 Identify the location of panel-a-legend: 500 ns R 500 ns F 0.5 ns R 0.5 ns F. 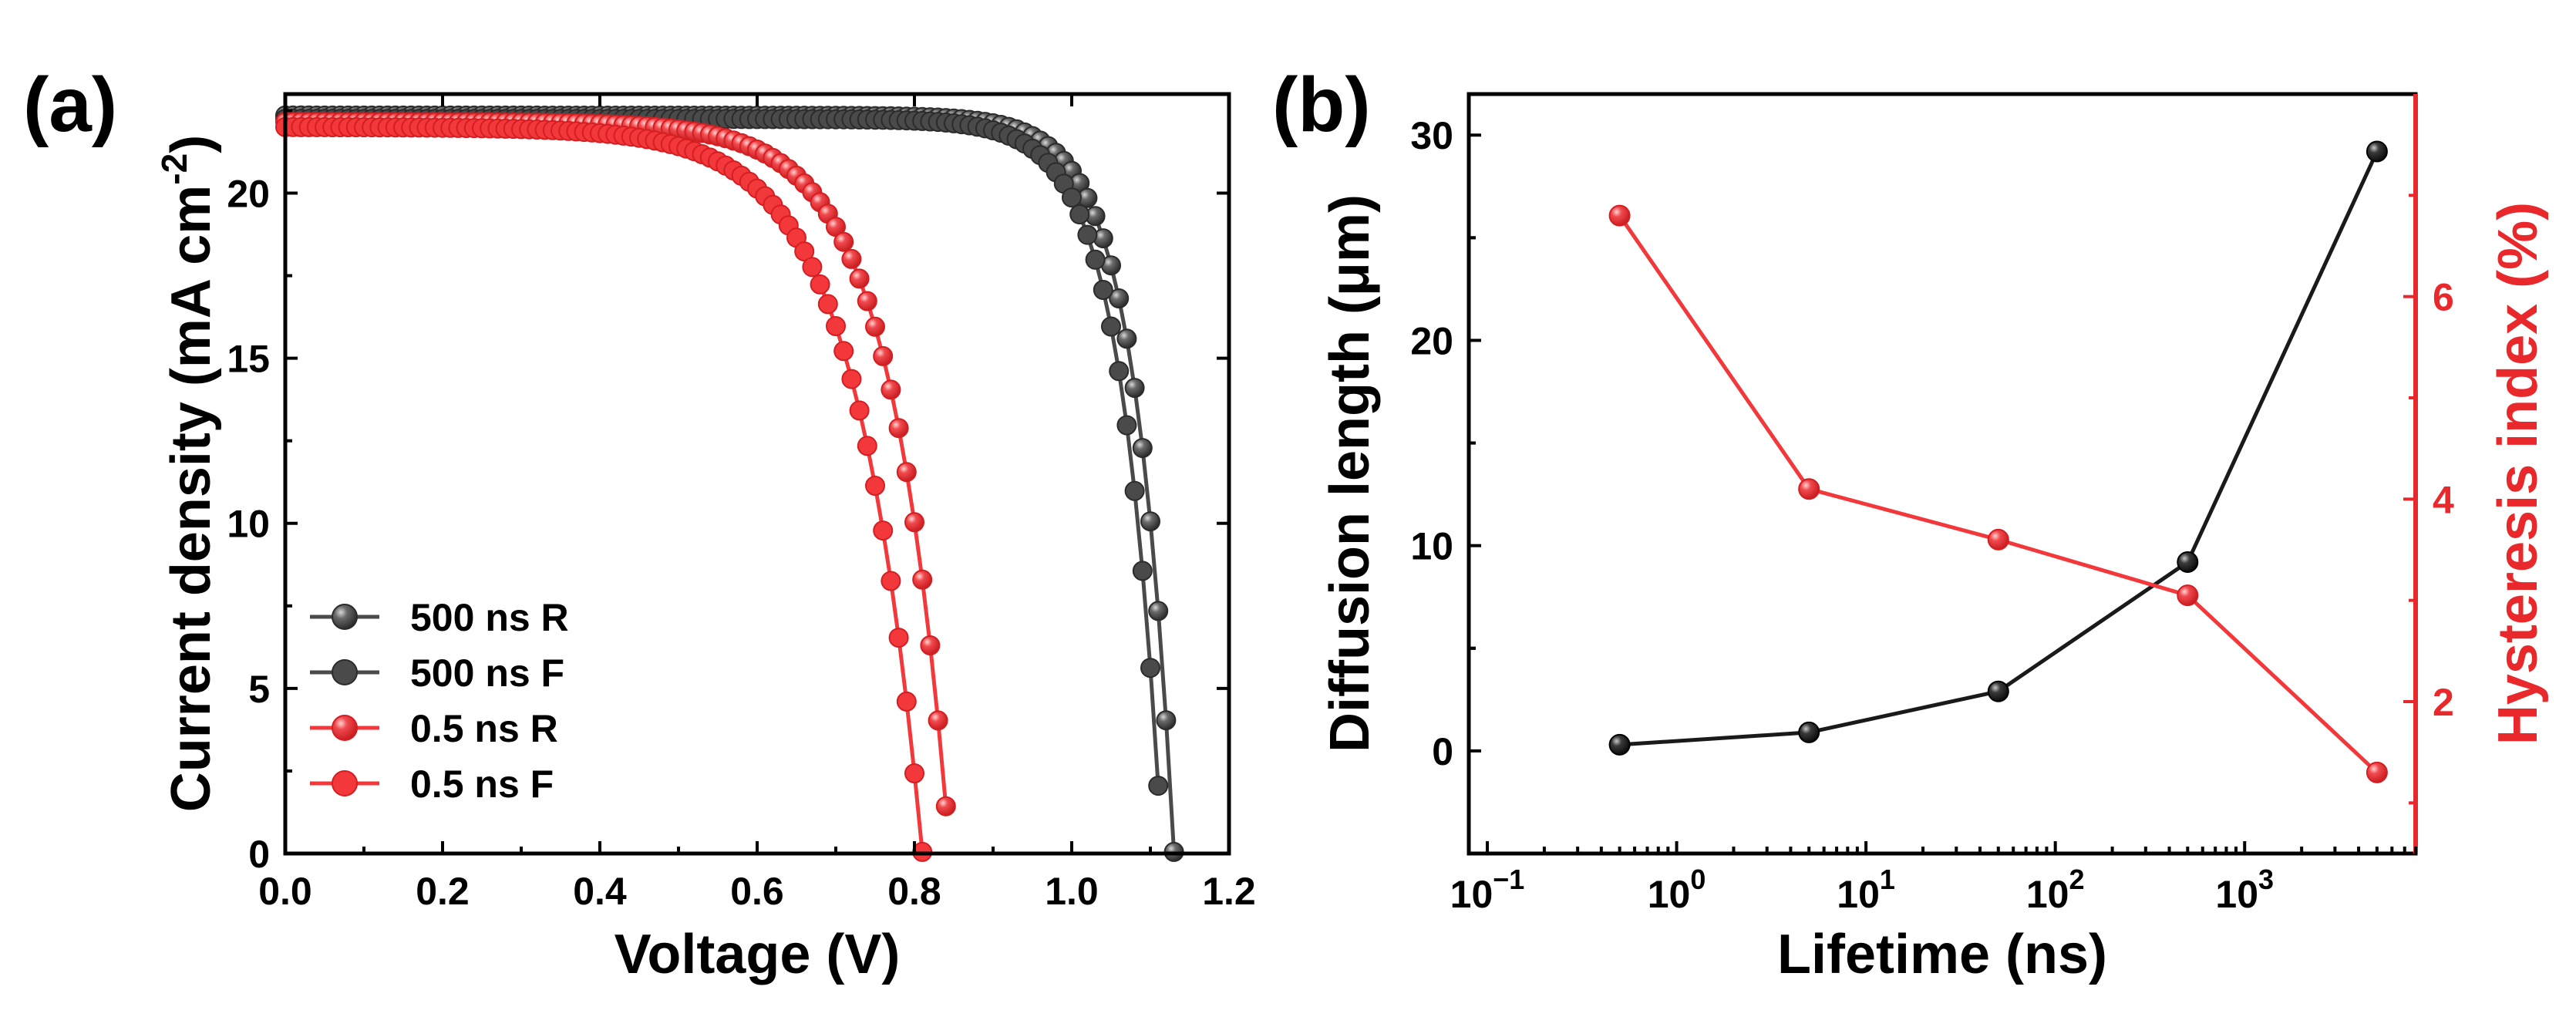
(440, 701).